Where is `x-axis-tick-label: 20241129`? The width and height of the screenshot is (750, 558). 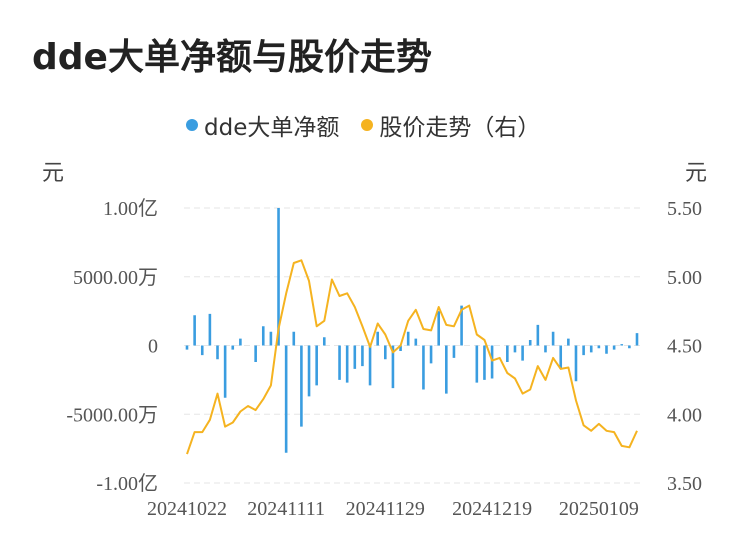
x-axis-tick-label: 20241129 is located at coordinates (385, 509).